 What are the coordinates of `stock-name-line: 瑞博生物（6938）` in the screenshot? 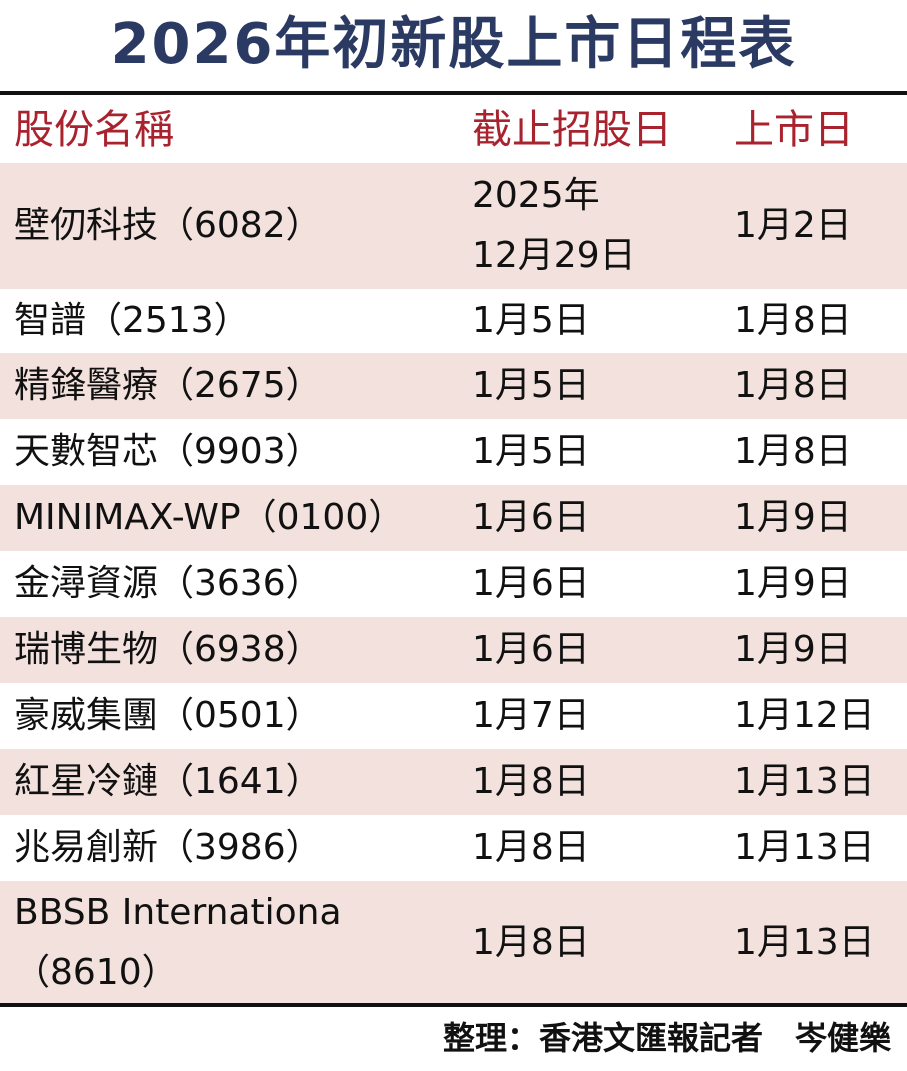 It's located at (168, 649).